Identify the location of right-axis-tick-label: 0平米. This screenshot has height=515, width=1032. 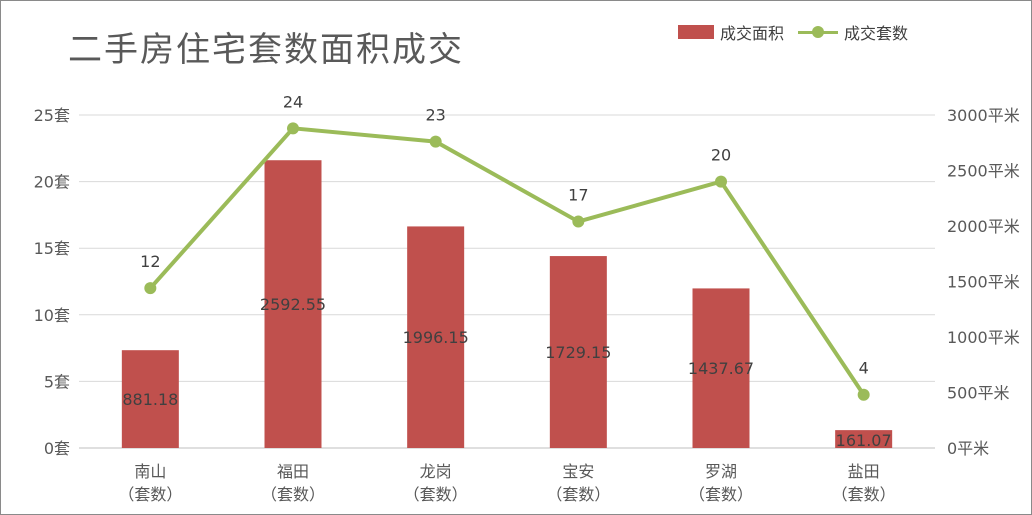
(968, 448).